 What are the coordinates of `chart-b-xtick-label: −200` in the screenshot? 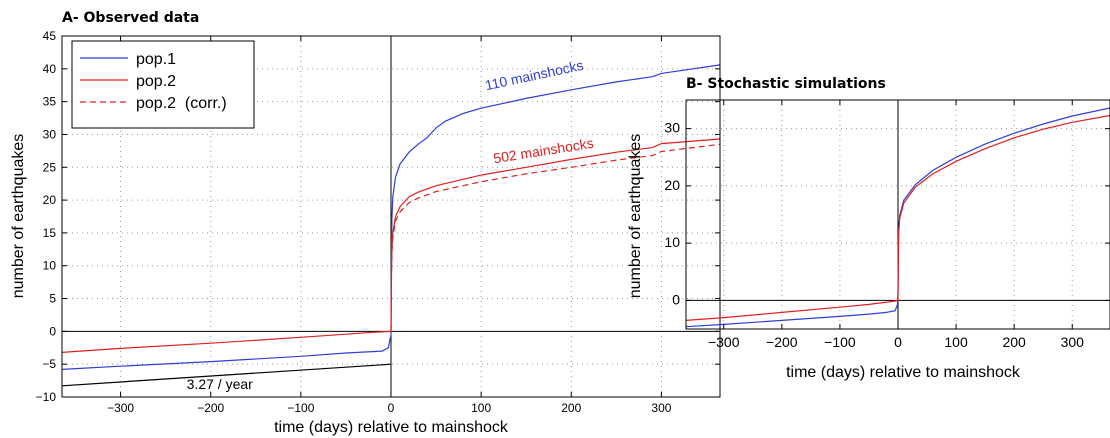 It's located at (782, 342).